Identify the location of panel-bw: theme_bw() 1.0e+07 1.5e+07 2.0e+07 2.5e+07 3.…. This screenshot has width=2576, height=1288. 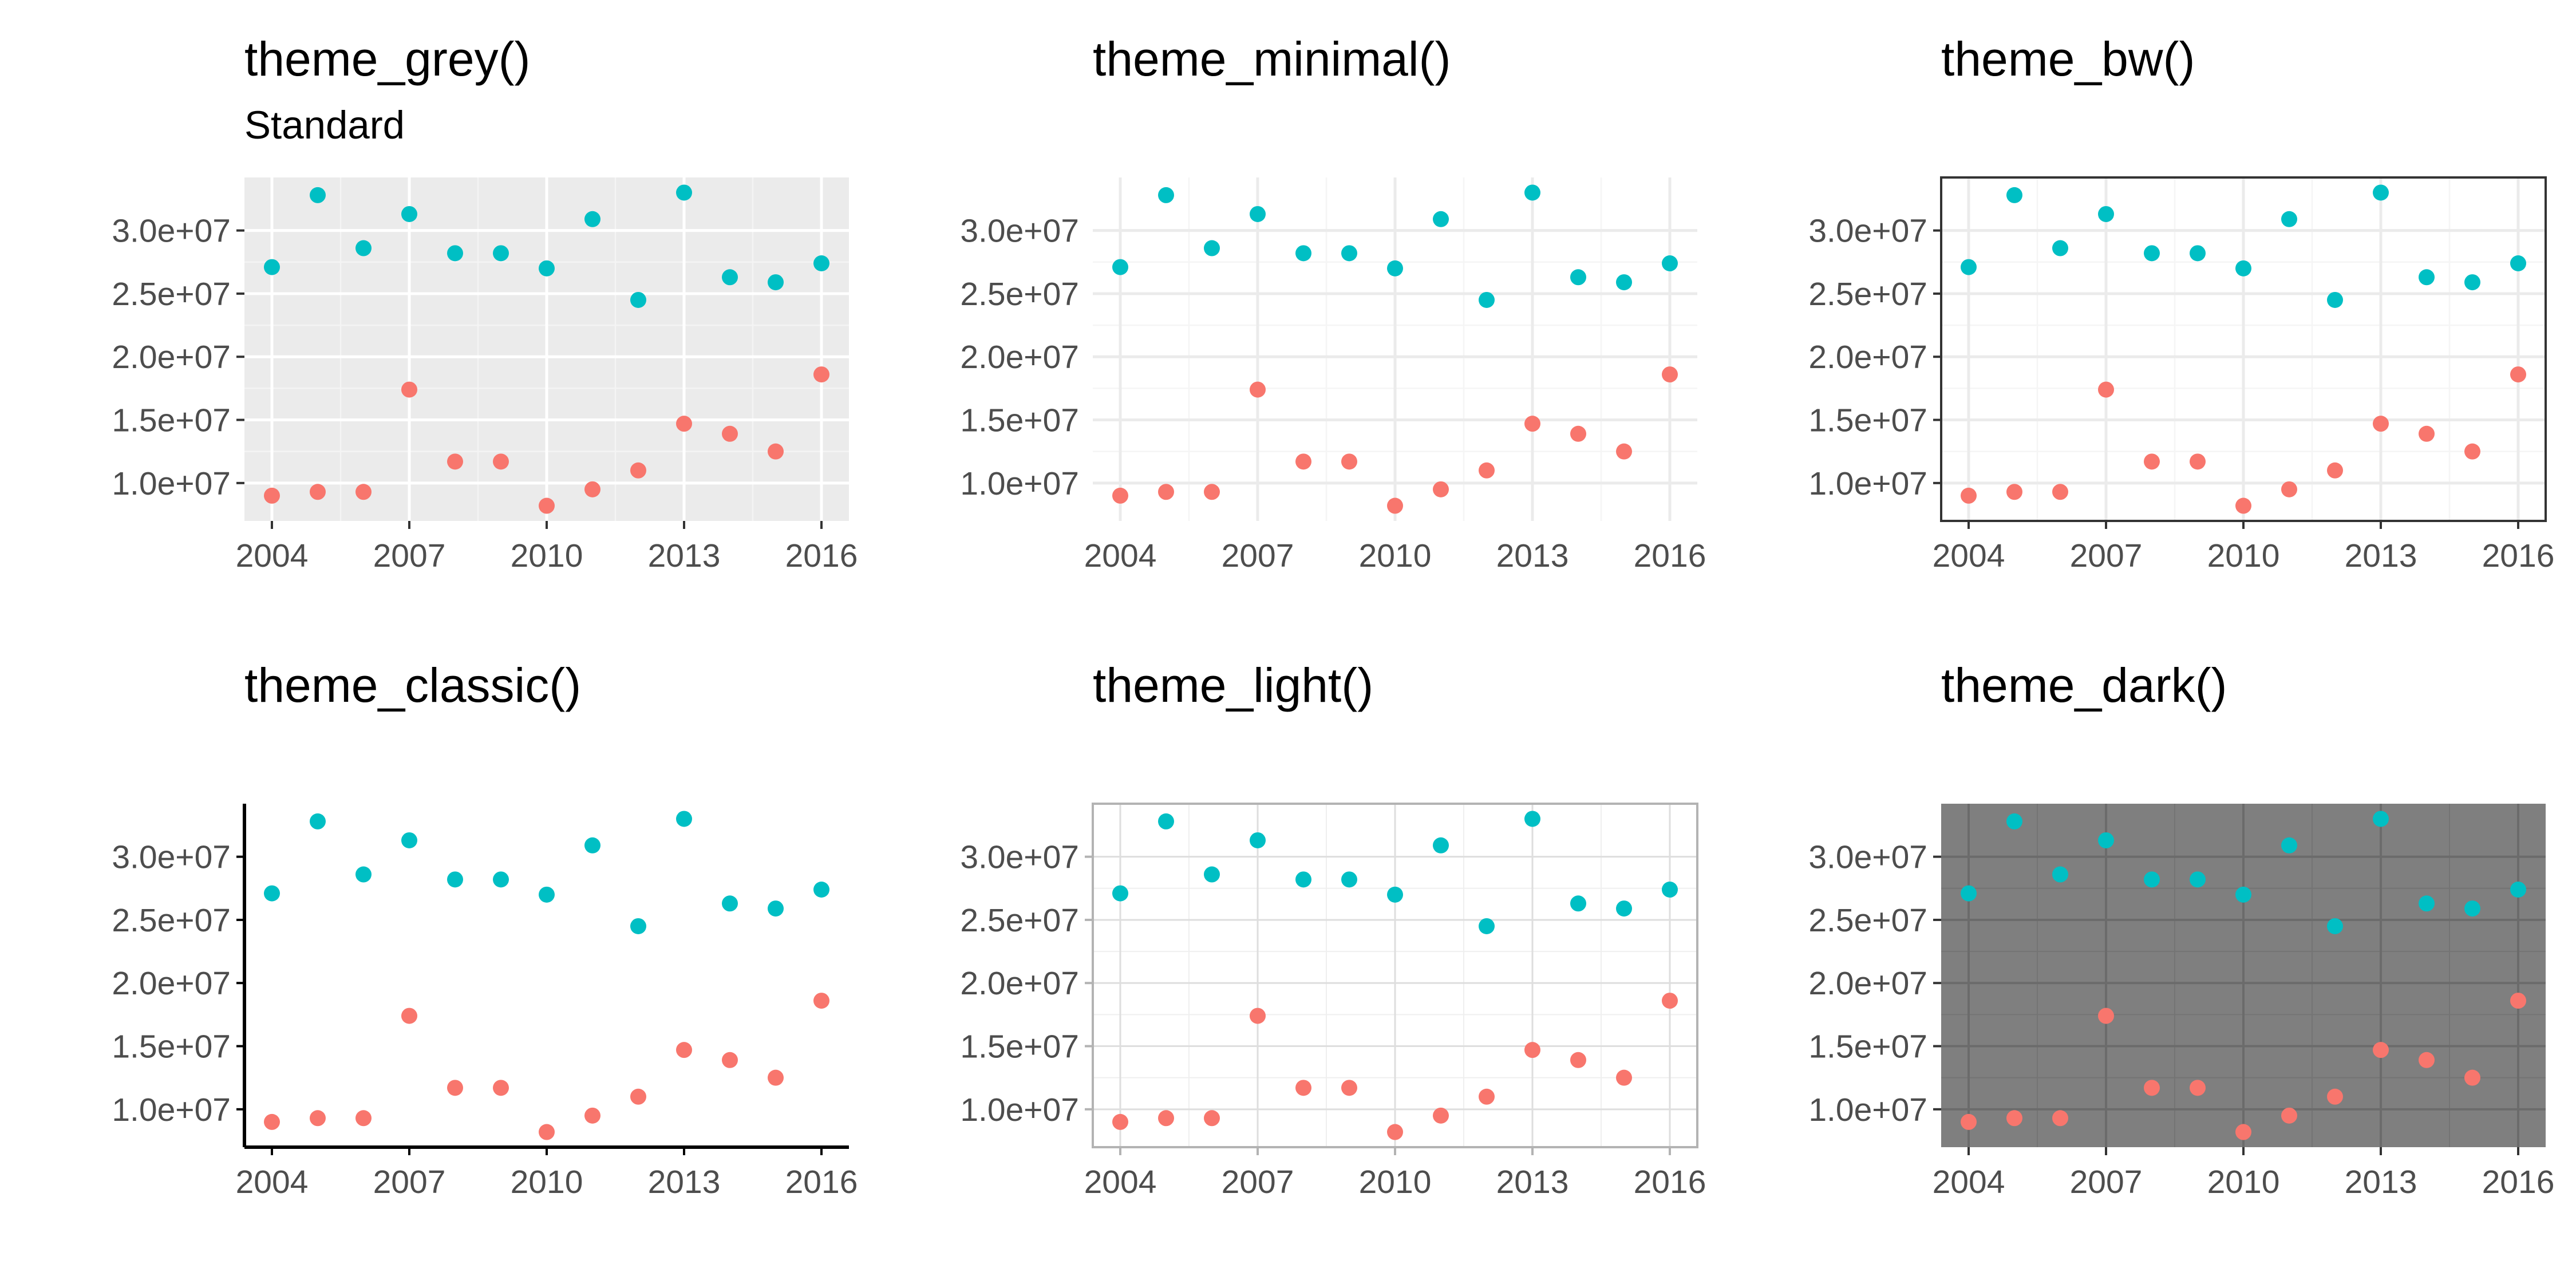
(2181, 303).